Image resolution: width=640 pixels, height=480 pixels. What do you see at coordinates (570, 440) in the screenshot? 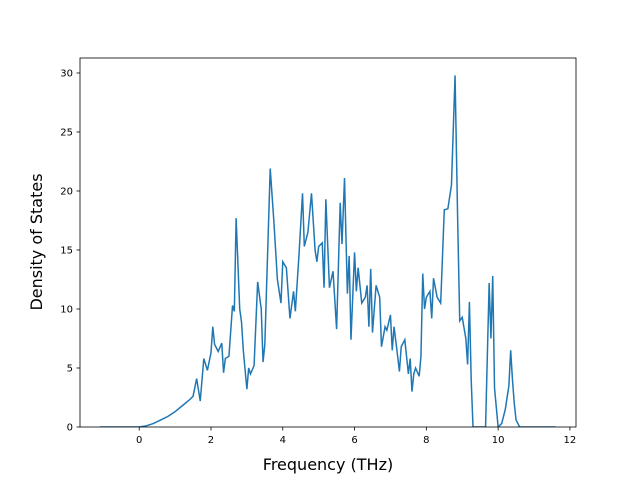
I see `x-tick-label: 12` at bounding box center [570, 440].